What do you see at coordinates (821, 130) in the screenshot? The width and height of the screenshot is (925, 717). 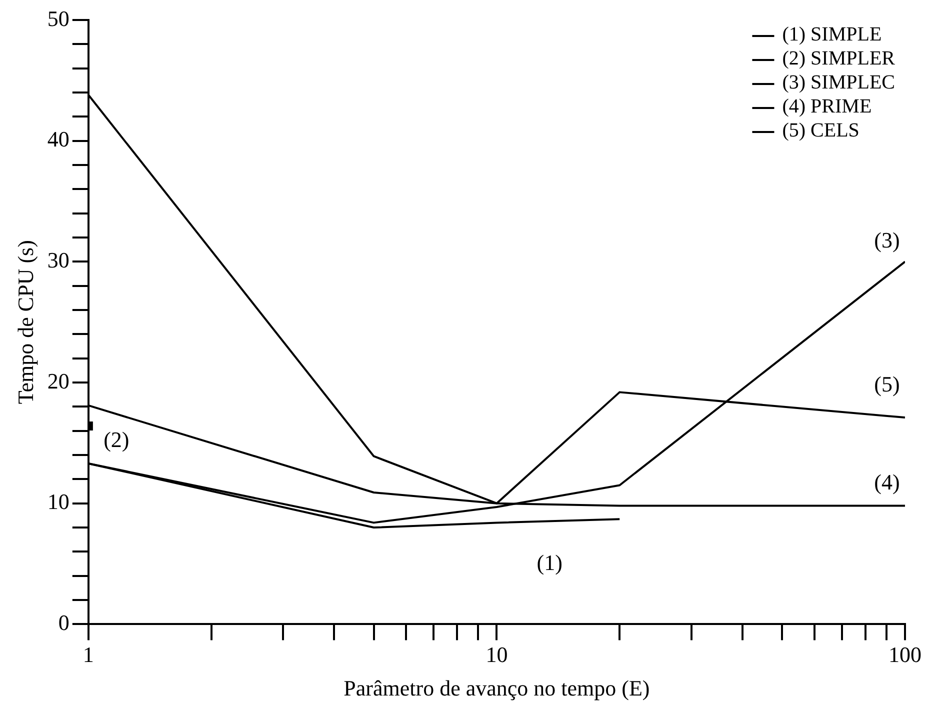 I see `legend-label: (5) CELS` at bounding box center [821, 130].